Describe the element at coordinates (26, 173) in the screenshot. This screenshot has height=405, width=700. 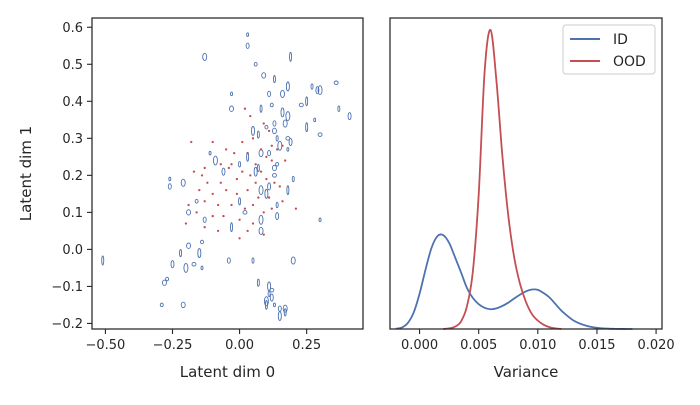
I see `scatter-y-axis-title: Latent dim 1` at that location.